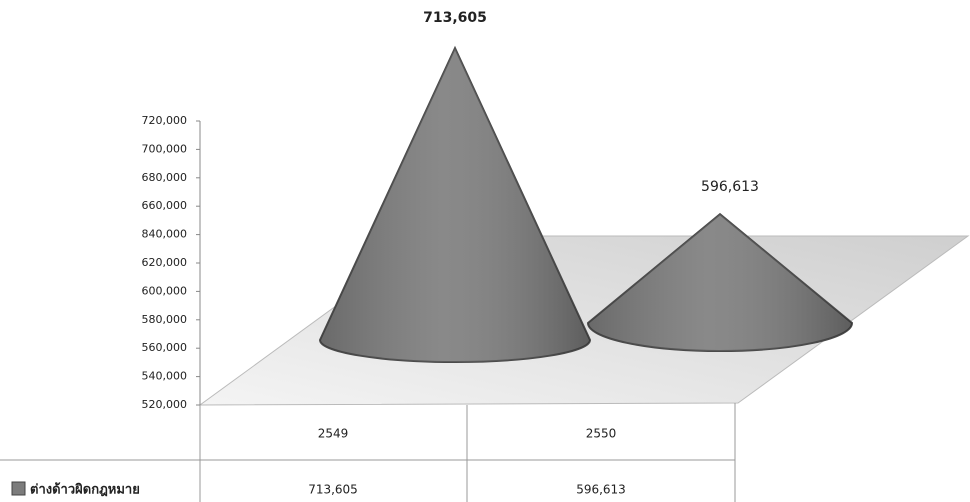 The image size is (970, 502). I want to click on y-tick-label: 680,000, so click(165, 177).